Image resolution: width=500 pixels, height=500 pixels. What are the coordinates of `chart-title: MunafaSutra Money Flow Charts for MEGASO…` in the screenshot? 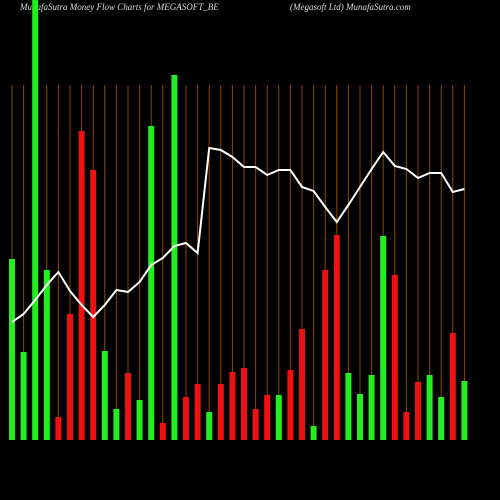 It's located at (119, 7).